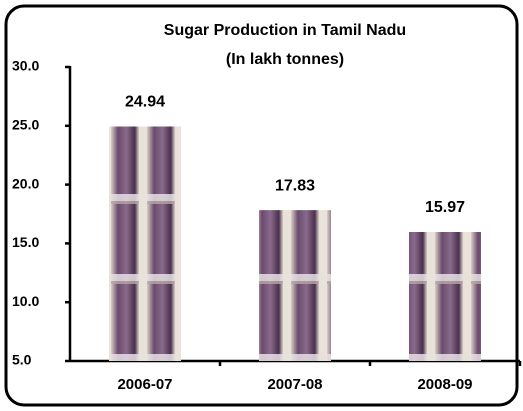 This screenshot has width=523, height=411. I want to click on x-tick-label: 2006-07, so click(144, 384).